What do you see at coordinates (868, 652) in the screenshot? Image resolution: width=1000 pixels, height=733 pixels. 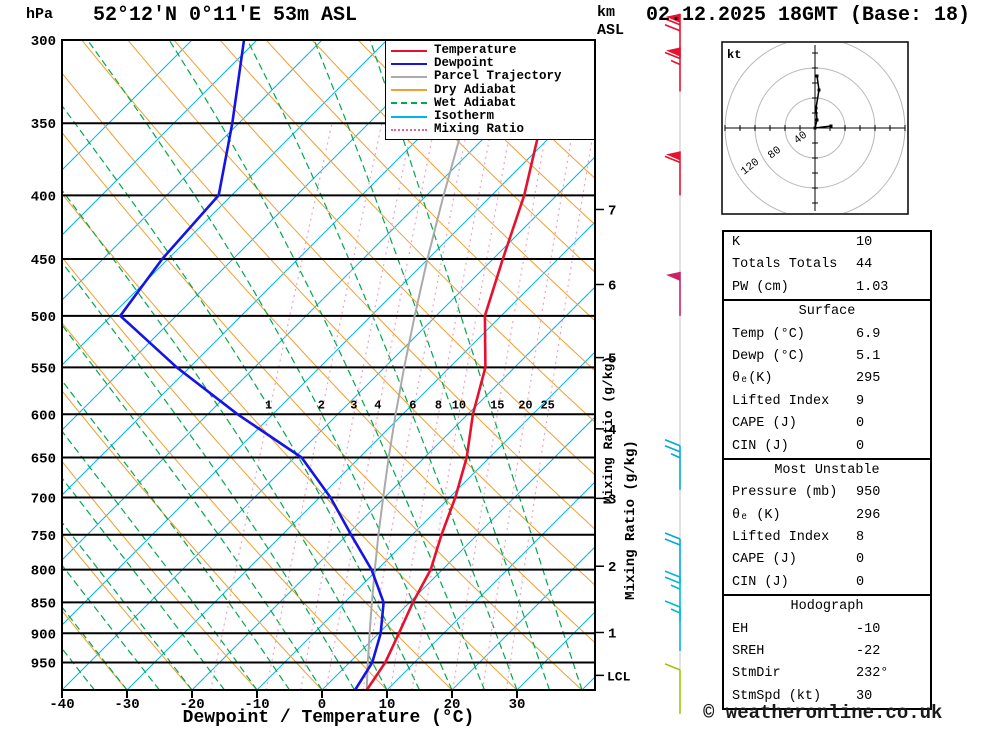 I see `stat-value: -22` at bounding box center [868, 652].